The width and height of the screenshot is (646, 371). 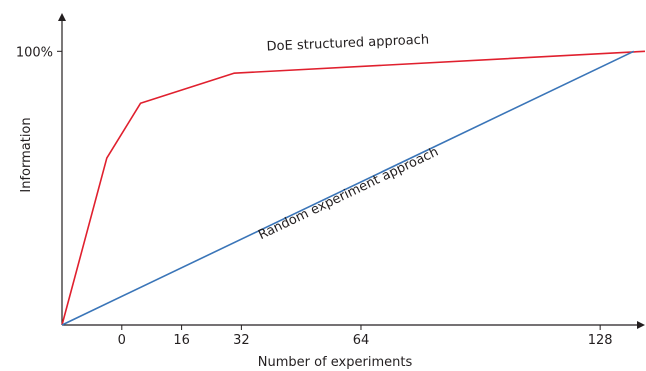 I want to click on x-tick-label: 0, so click(x=122, y=340).